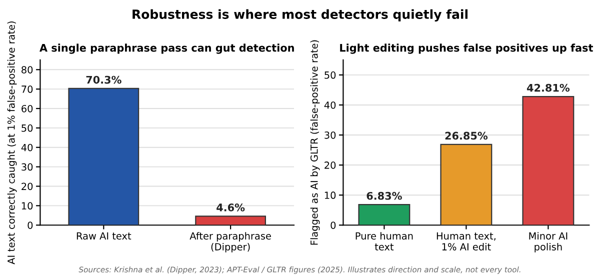  What do you see at coordinates (467, 49) in the screenshot?
I see `chart-title: Light editing pushes false positives up fast` at bounding box center [467, 49].